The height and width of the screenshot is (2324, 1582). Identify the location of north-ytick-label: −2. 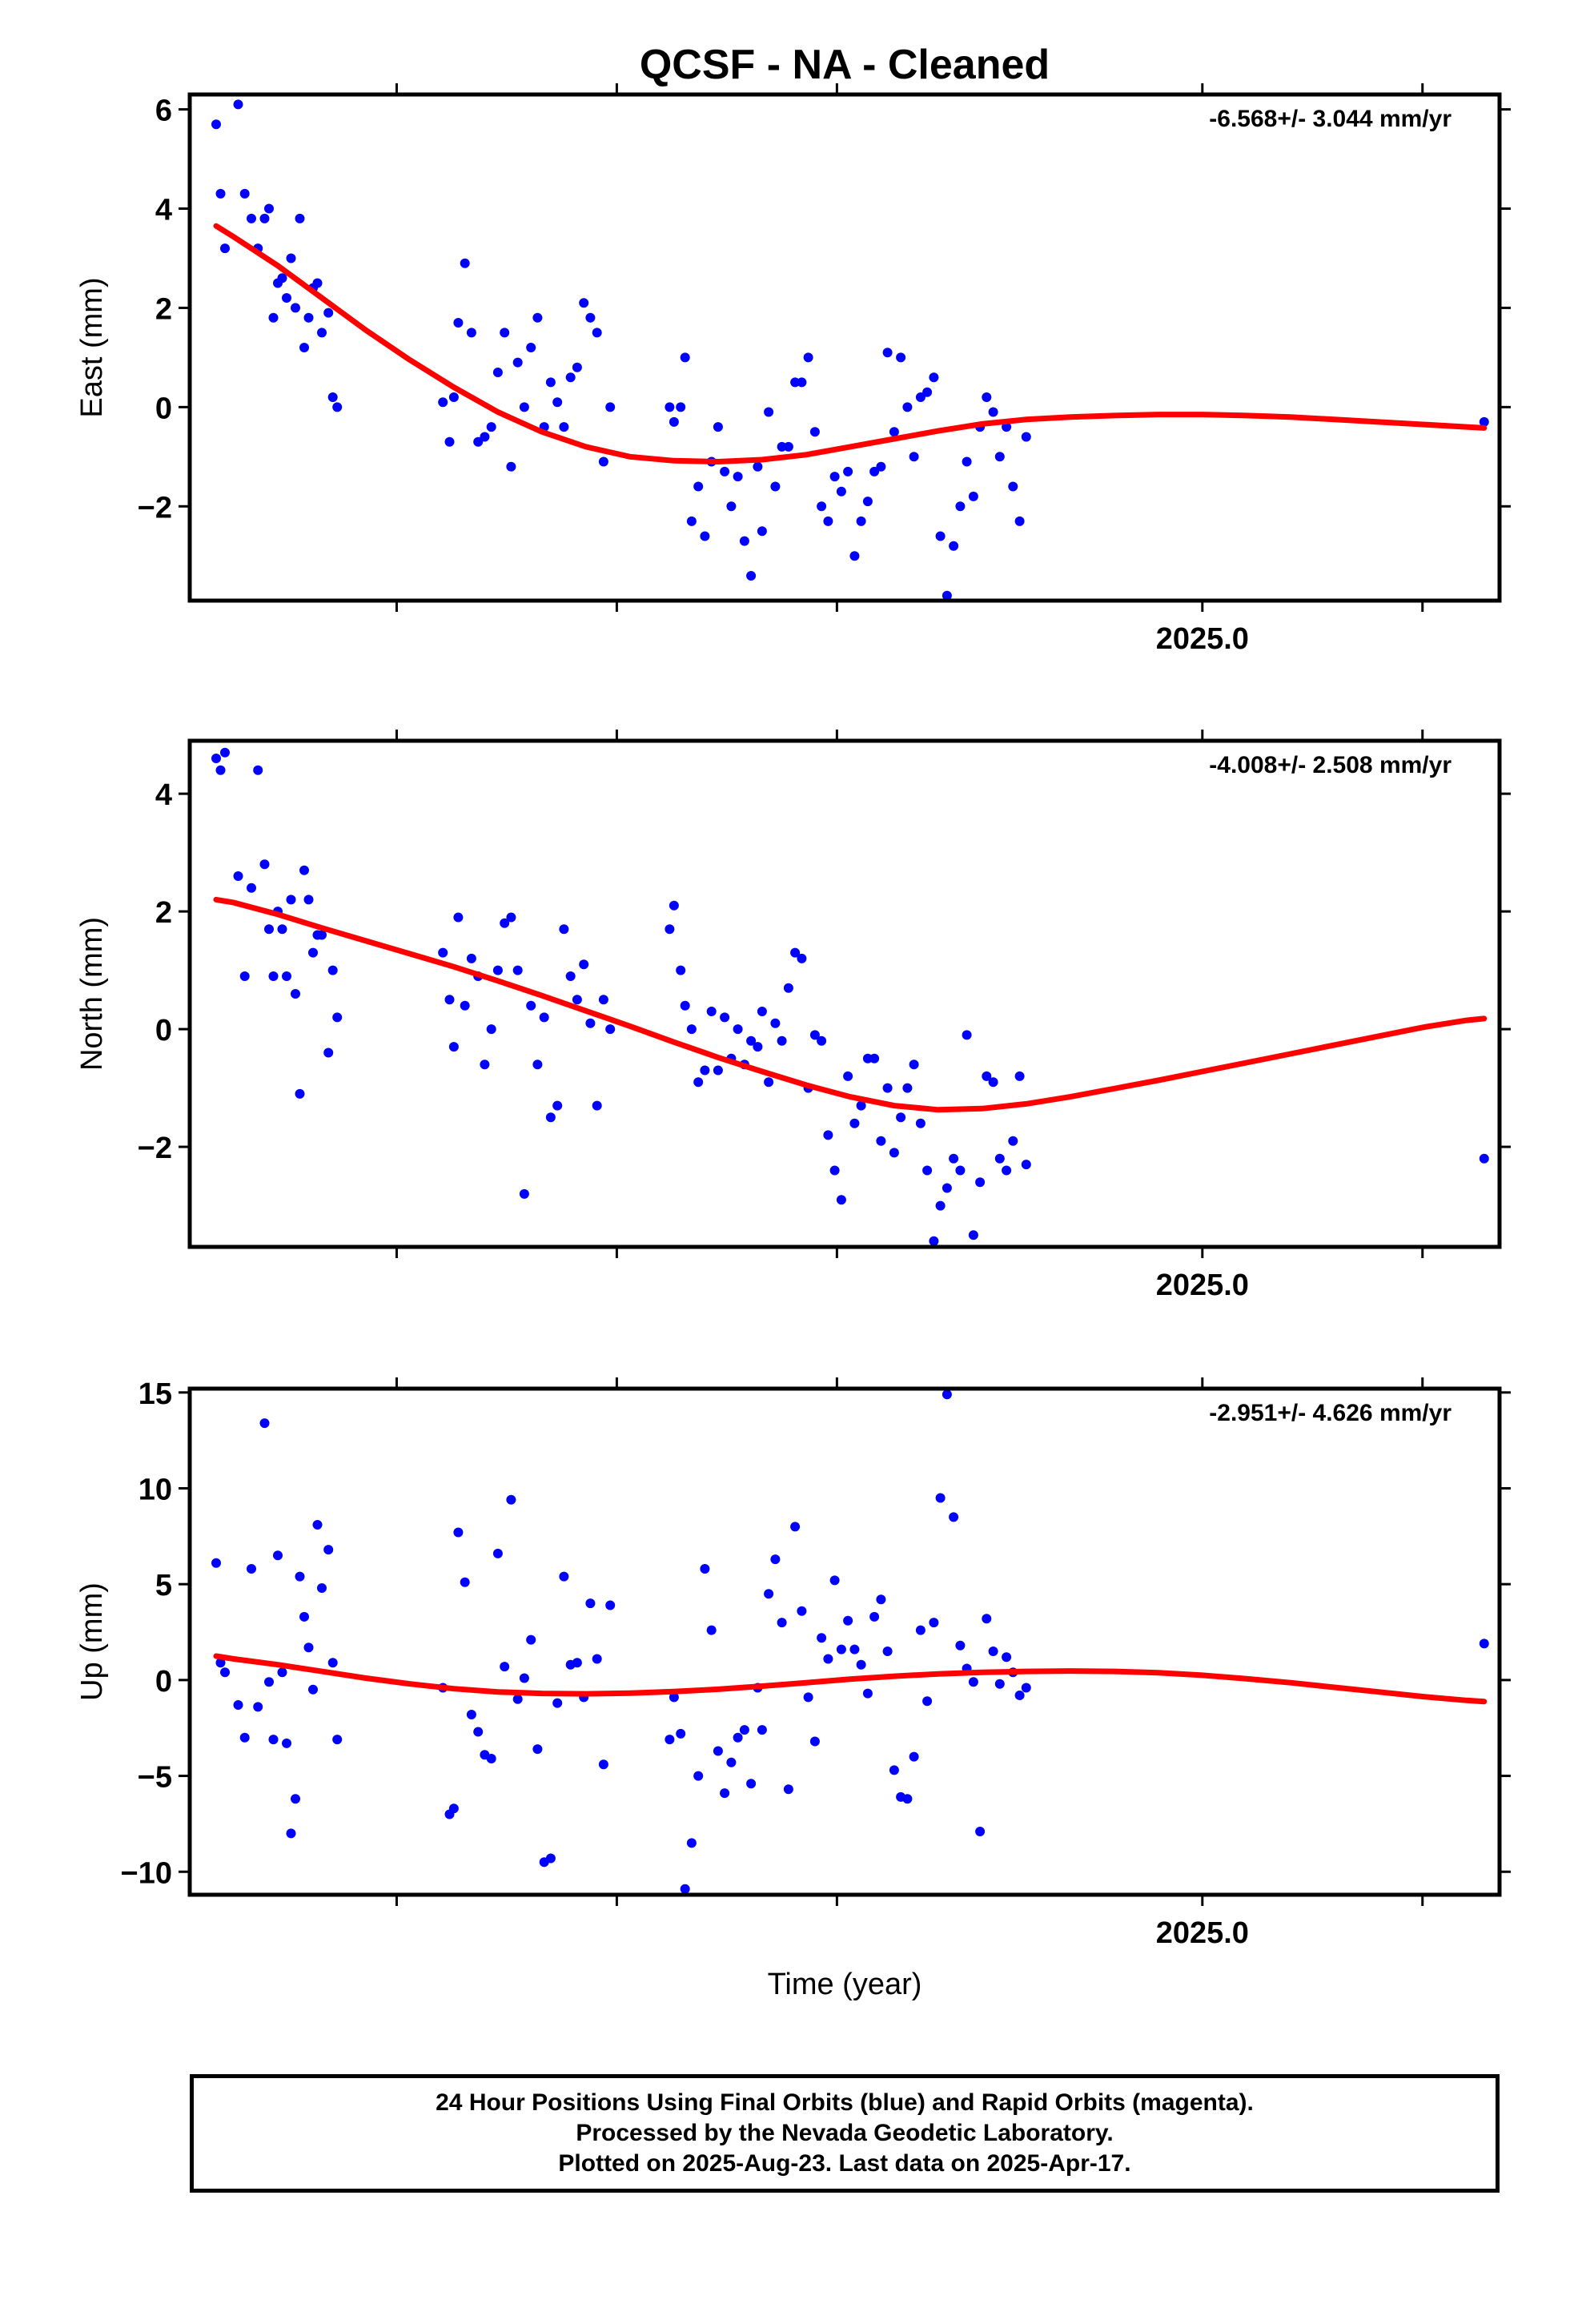
(155, 1148).